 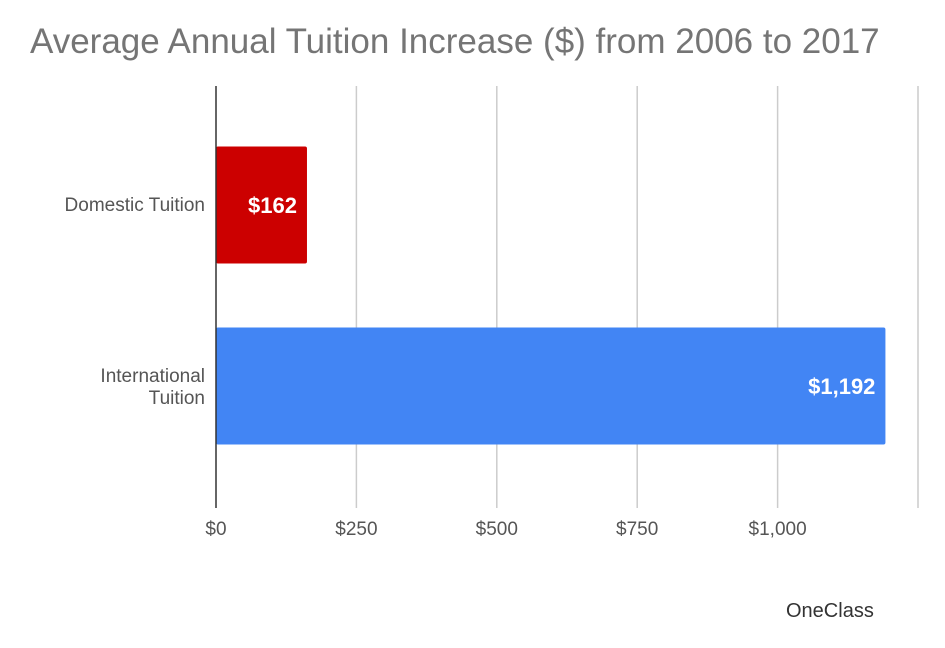 I want to click on bar-international, so click(x=551, y=386).